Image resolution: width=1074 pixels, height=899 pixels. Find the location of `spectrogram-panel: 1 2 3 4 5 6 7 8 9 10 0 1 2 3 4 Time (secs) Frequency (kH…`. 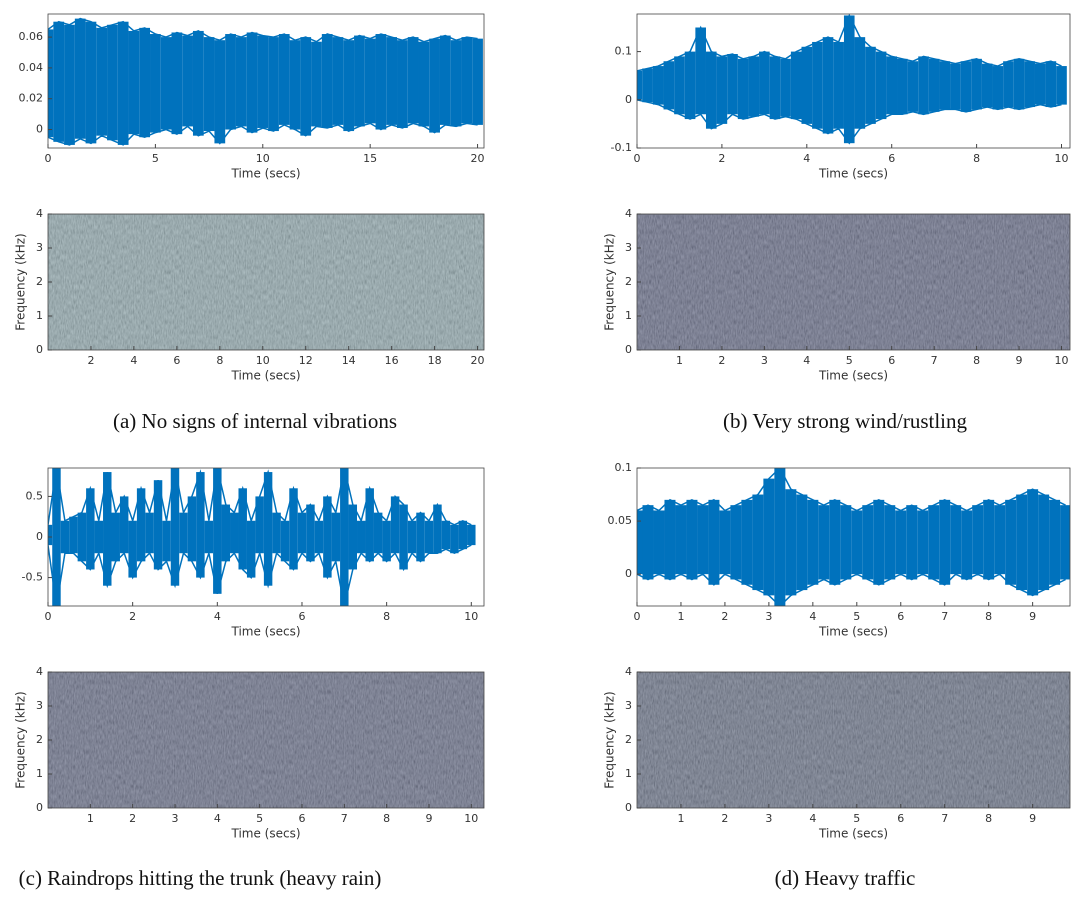

spectrogram-panel: 1 2 3 4 5 6 7 8 9 10 0 1 2 3 4 Time (secs) Frequency (kH… is located at coordinates (249, 753).